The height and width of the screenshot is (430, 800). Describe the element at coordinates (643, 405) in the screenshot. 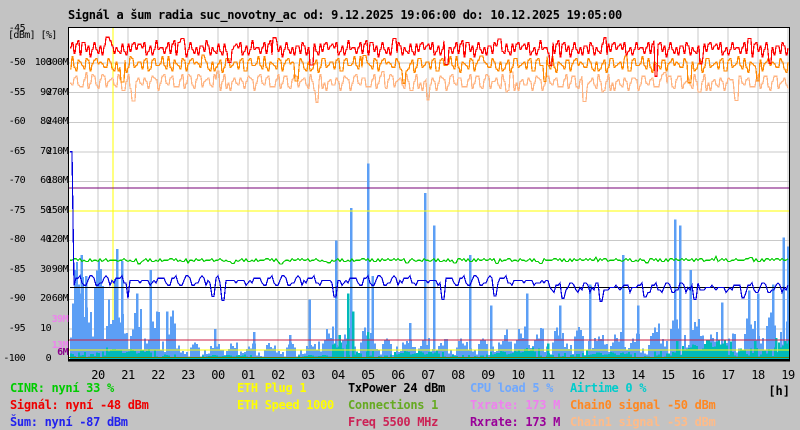

I see `legend-item-chain0-signal: Chain0 signal -50 dBm` at that location.